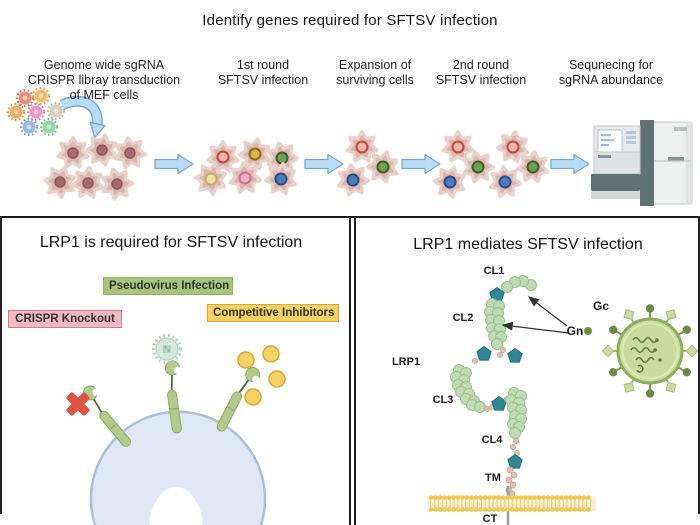 The width and height of the screenshot is (700, 525). What do you see at coordinates (601, 306) in the screenshot?
I see `gc-label: Gc` at bounding box center [601, 306].